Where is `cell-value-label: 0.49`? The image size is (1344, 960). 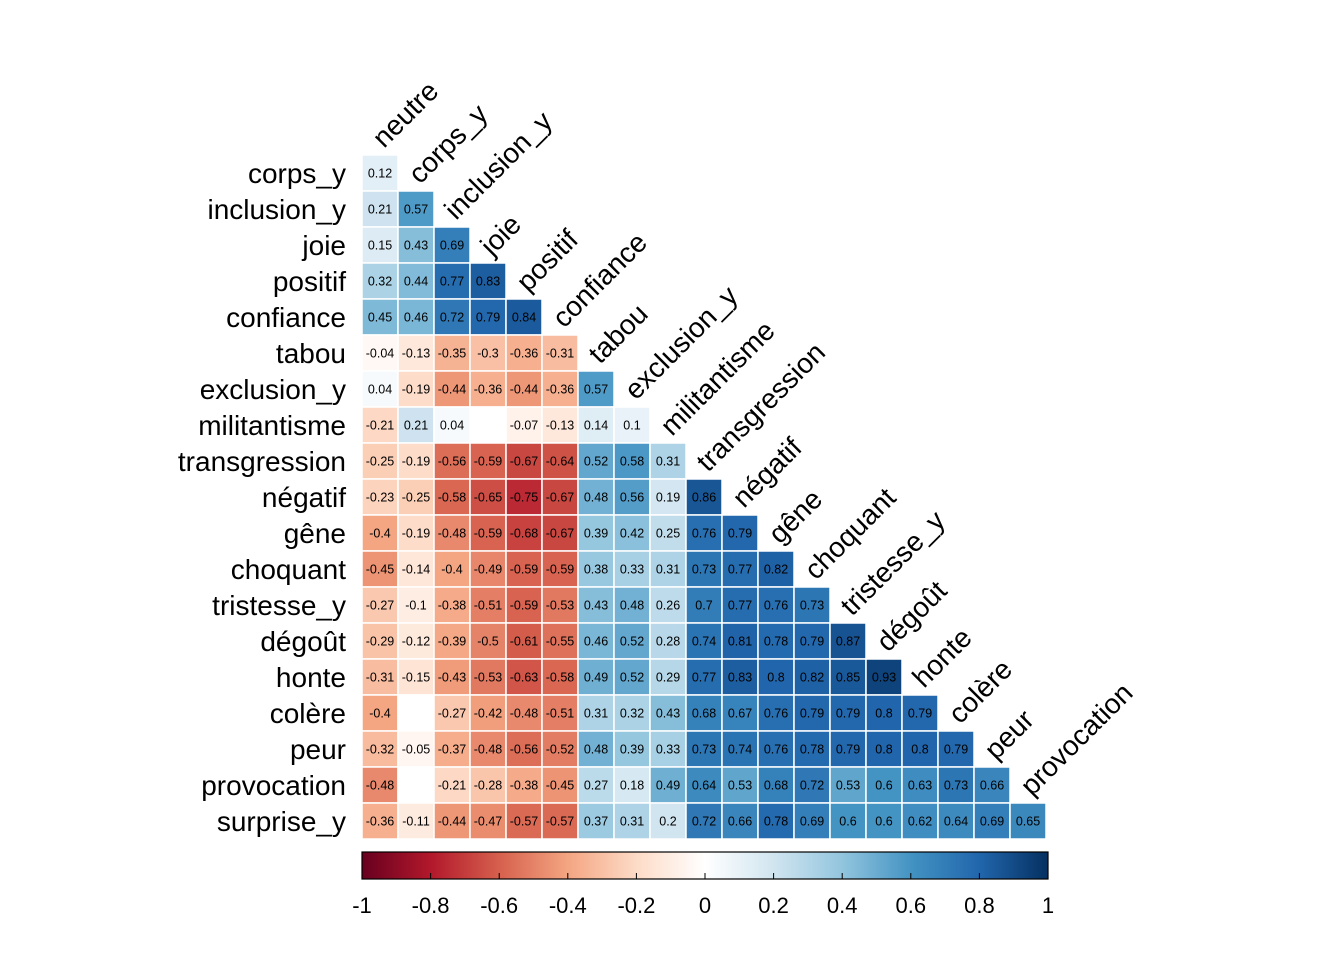 cell-value-label: 0.49 is located at coordinates (596, 678).